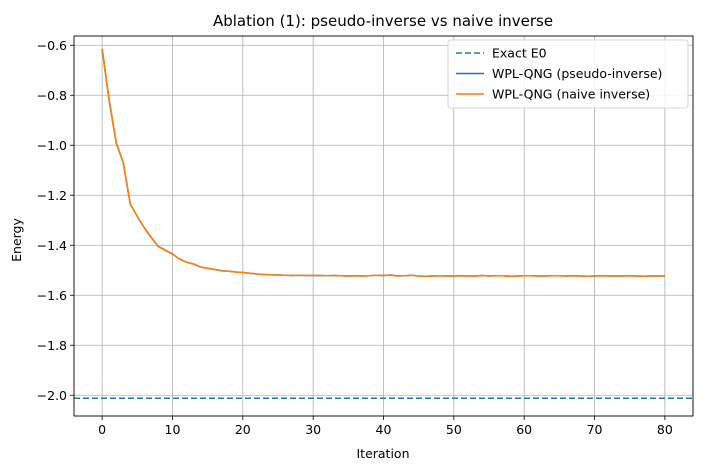  What do you see at coordinates (571, 94) in the screenshot?
I see `legend-label: WPL-QNG (naive inverse)` at bounding box center [571, 94].